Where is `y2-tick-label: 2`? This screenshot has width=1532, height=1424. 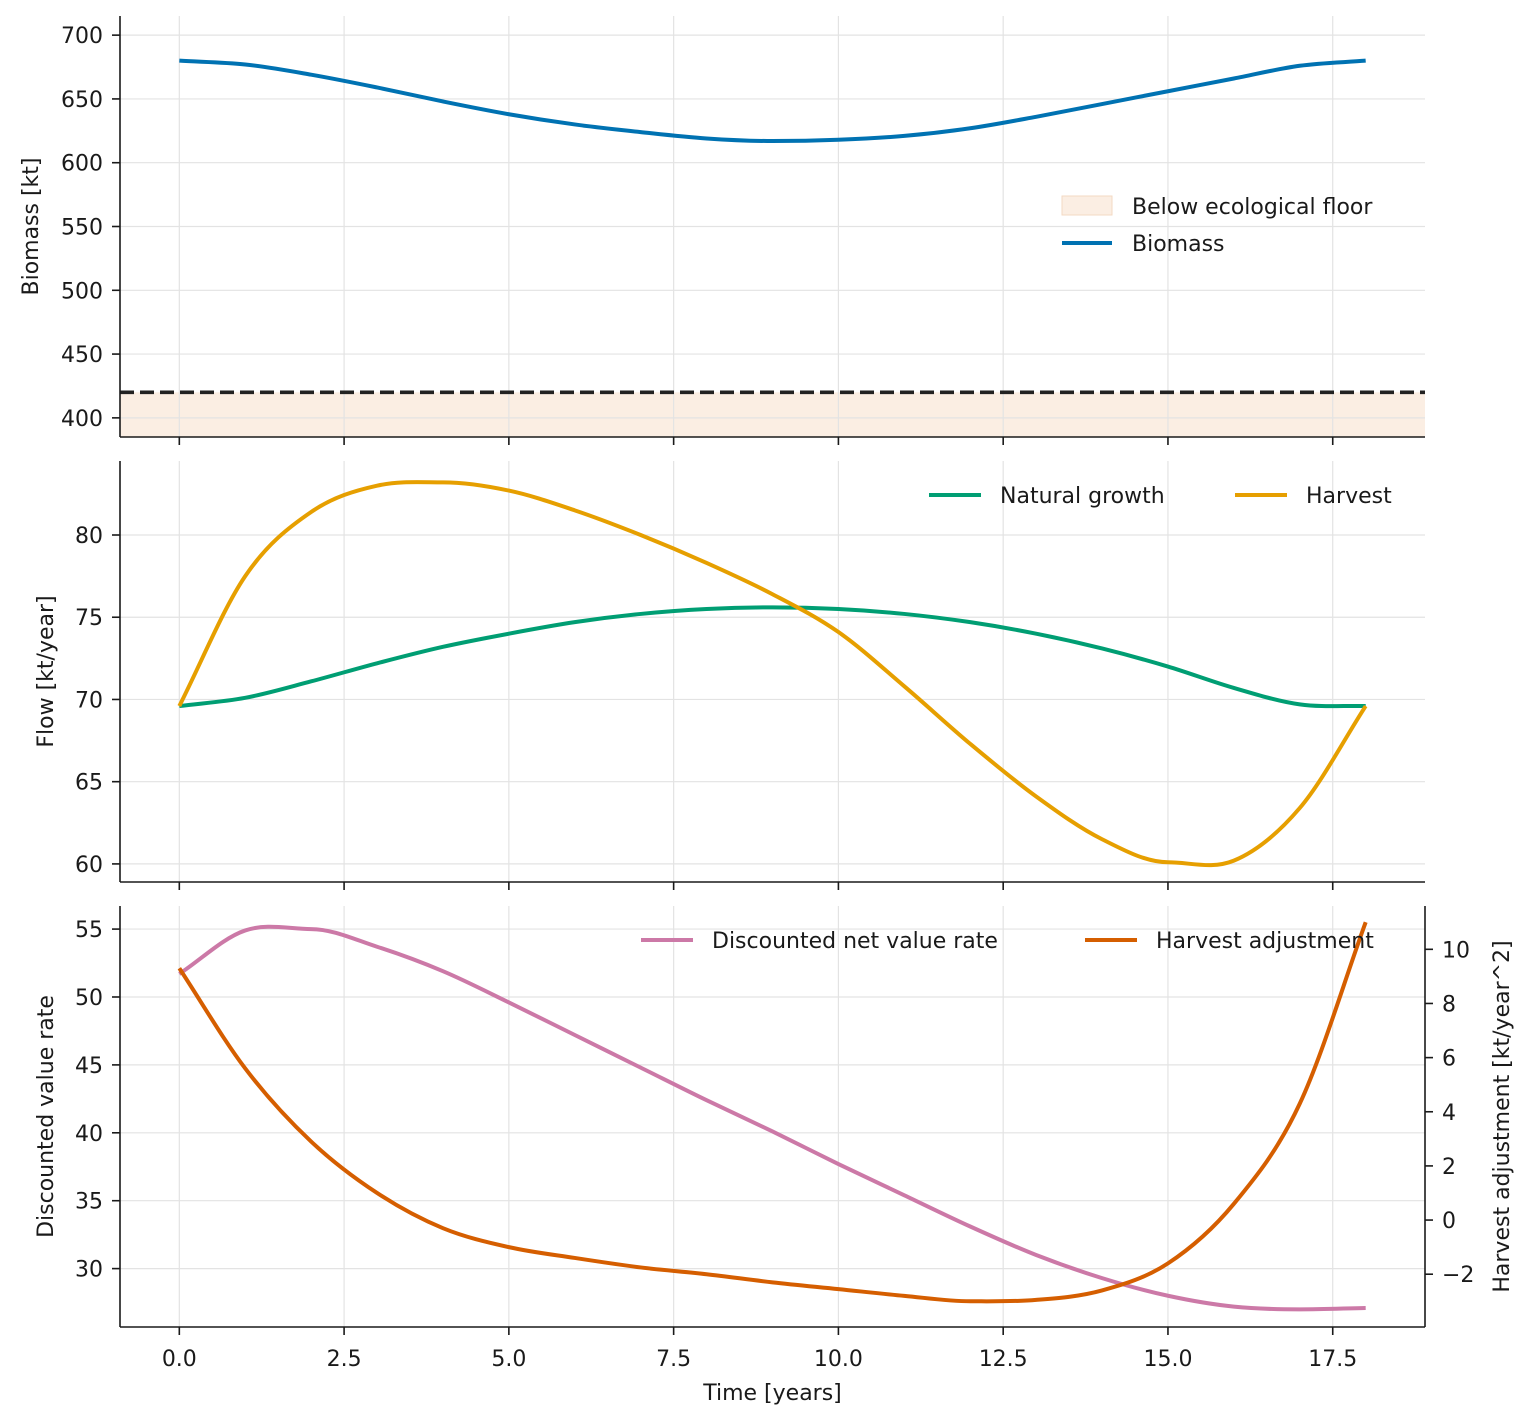 y2-tick-label: 2 is located at coordinates (1449, 1167).